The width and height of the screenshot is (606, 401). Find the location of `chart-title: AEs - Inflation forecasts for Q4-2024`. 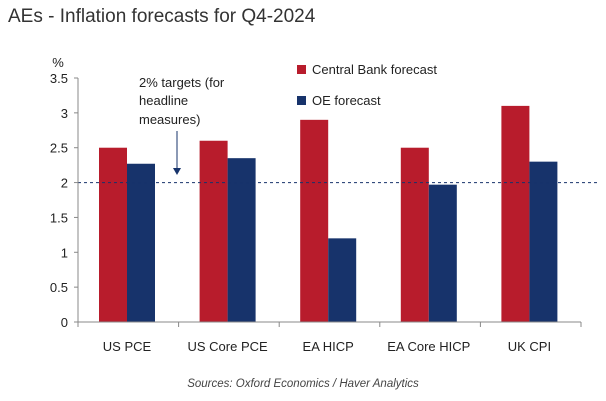

chart-title: AEs - Inflation forecasts for Q4-2024 is located at coordinates (162, 16).